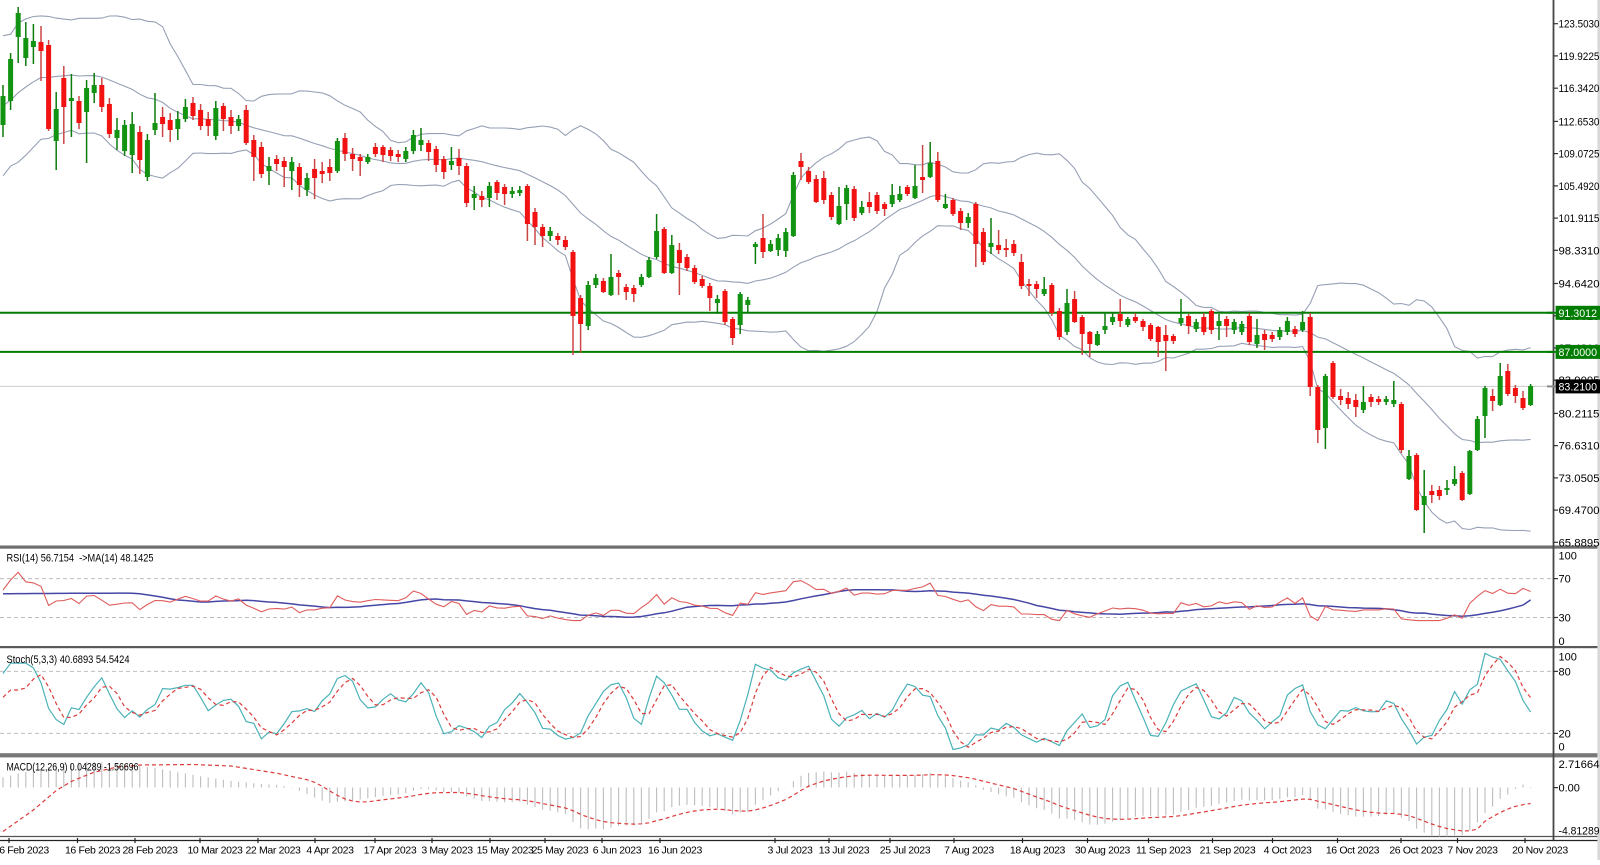  I want to click on svg-text: 101.9115, so click(1579, 219).